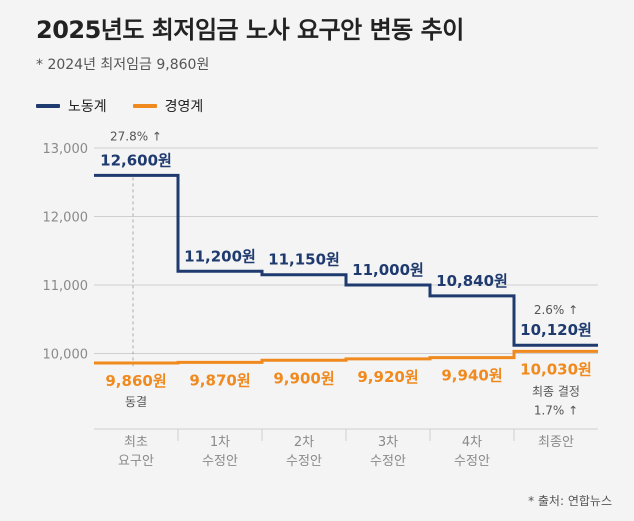 The width and height of the screenshot is (634, 521). Describe the element at coordinates (471, 376) in the screenshot. I see `data-label-management: 9,940원` at that location.